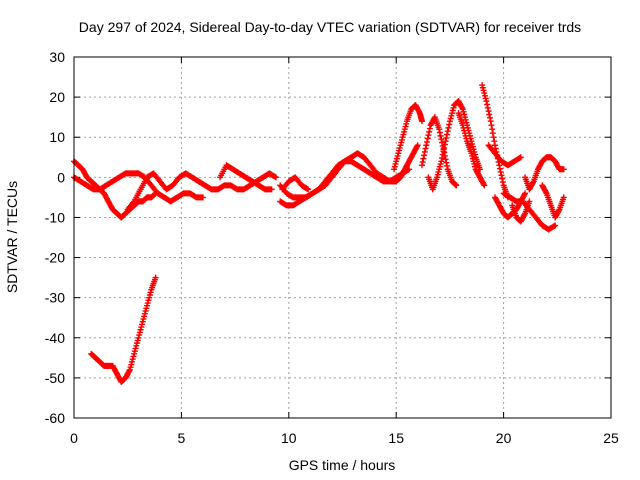 The width and height of the screenshot is (640, 480). Describe the element at coordinates (295, 183) in the screenshot. I see `series-arc8` at that location.